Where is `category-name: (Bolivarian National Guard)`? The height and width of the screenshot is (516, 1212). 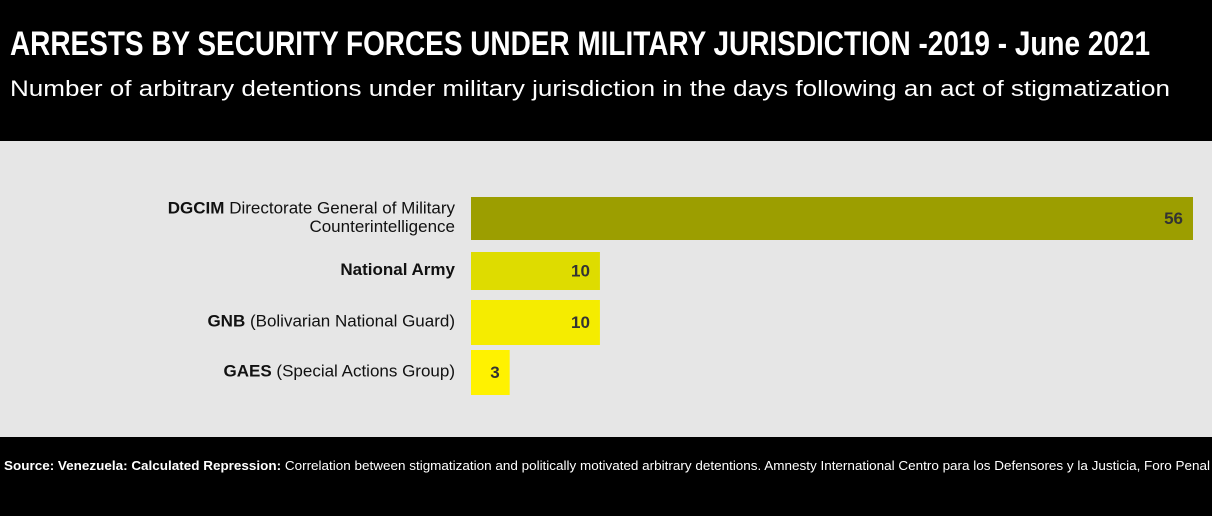 category-name: (Bolivarian National Guard) is located at coordinates (352, 321).